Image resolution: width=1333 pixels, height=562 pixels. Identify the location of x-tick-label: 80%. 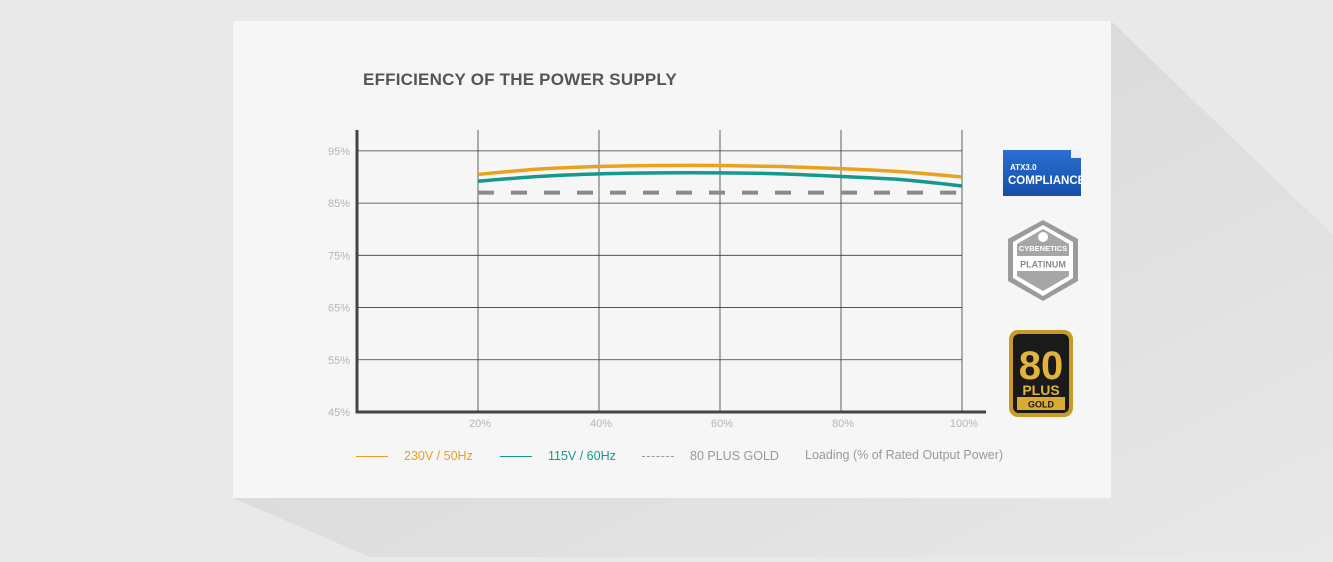
(843, 424).